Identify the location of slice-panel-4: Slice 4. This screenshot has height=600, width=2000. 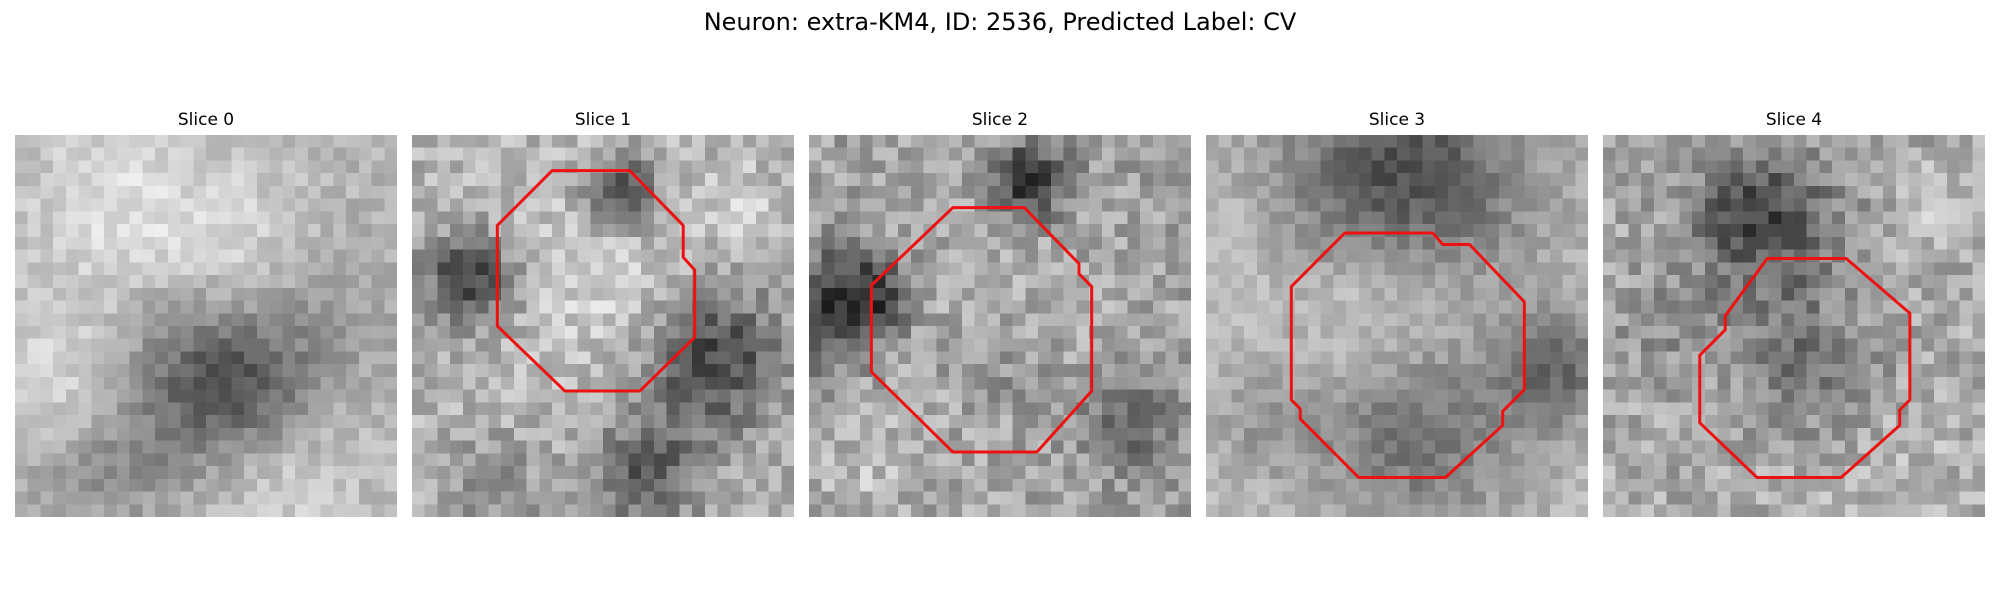
(1794, 313).